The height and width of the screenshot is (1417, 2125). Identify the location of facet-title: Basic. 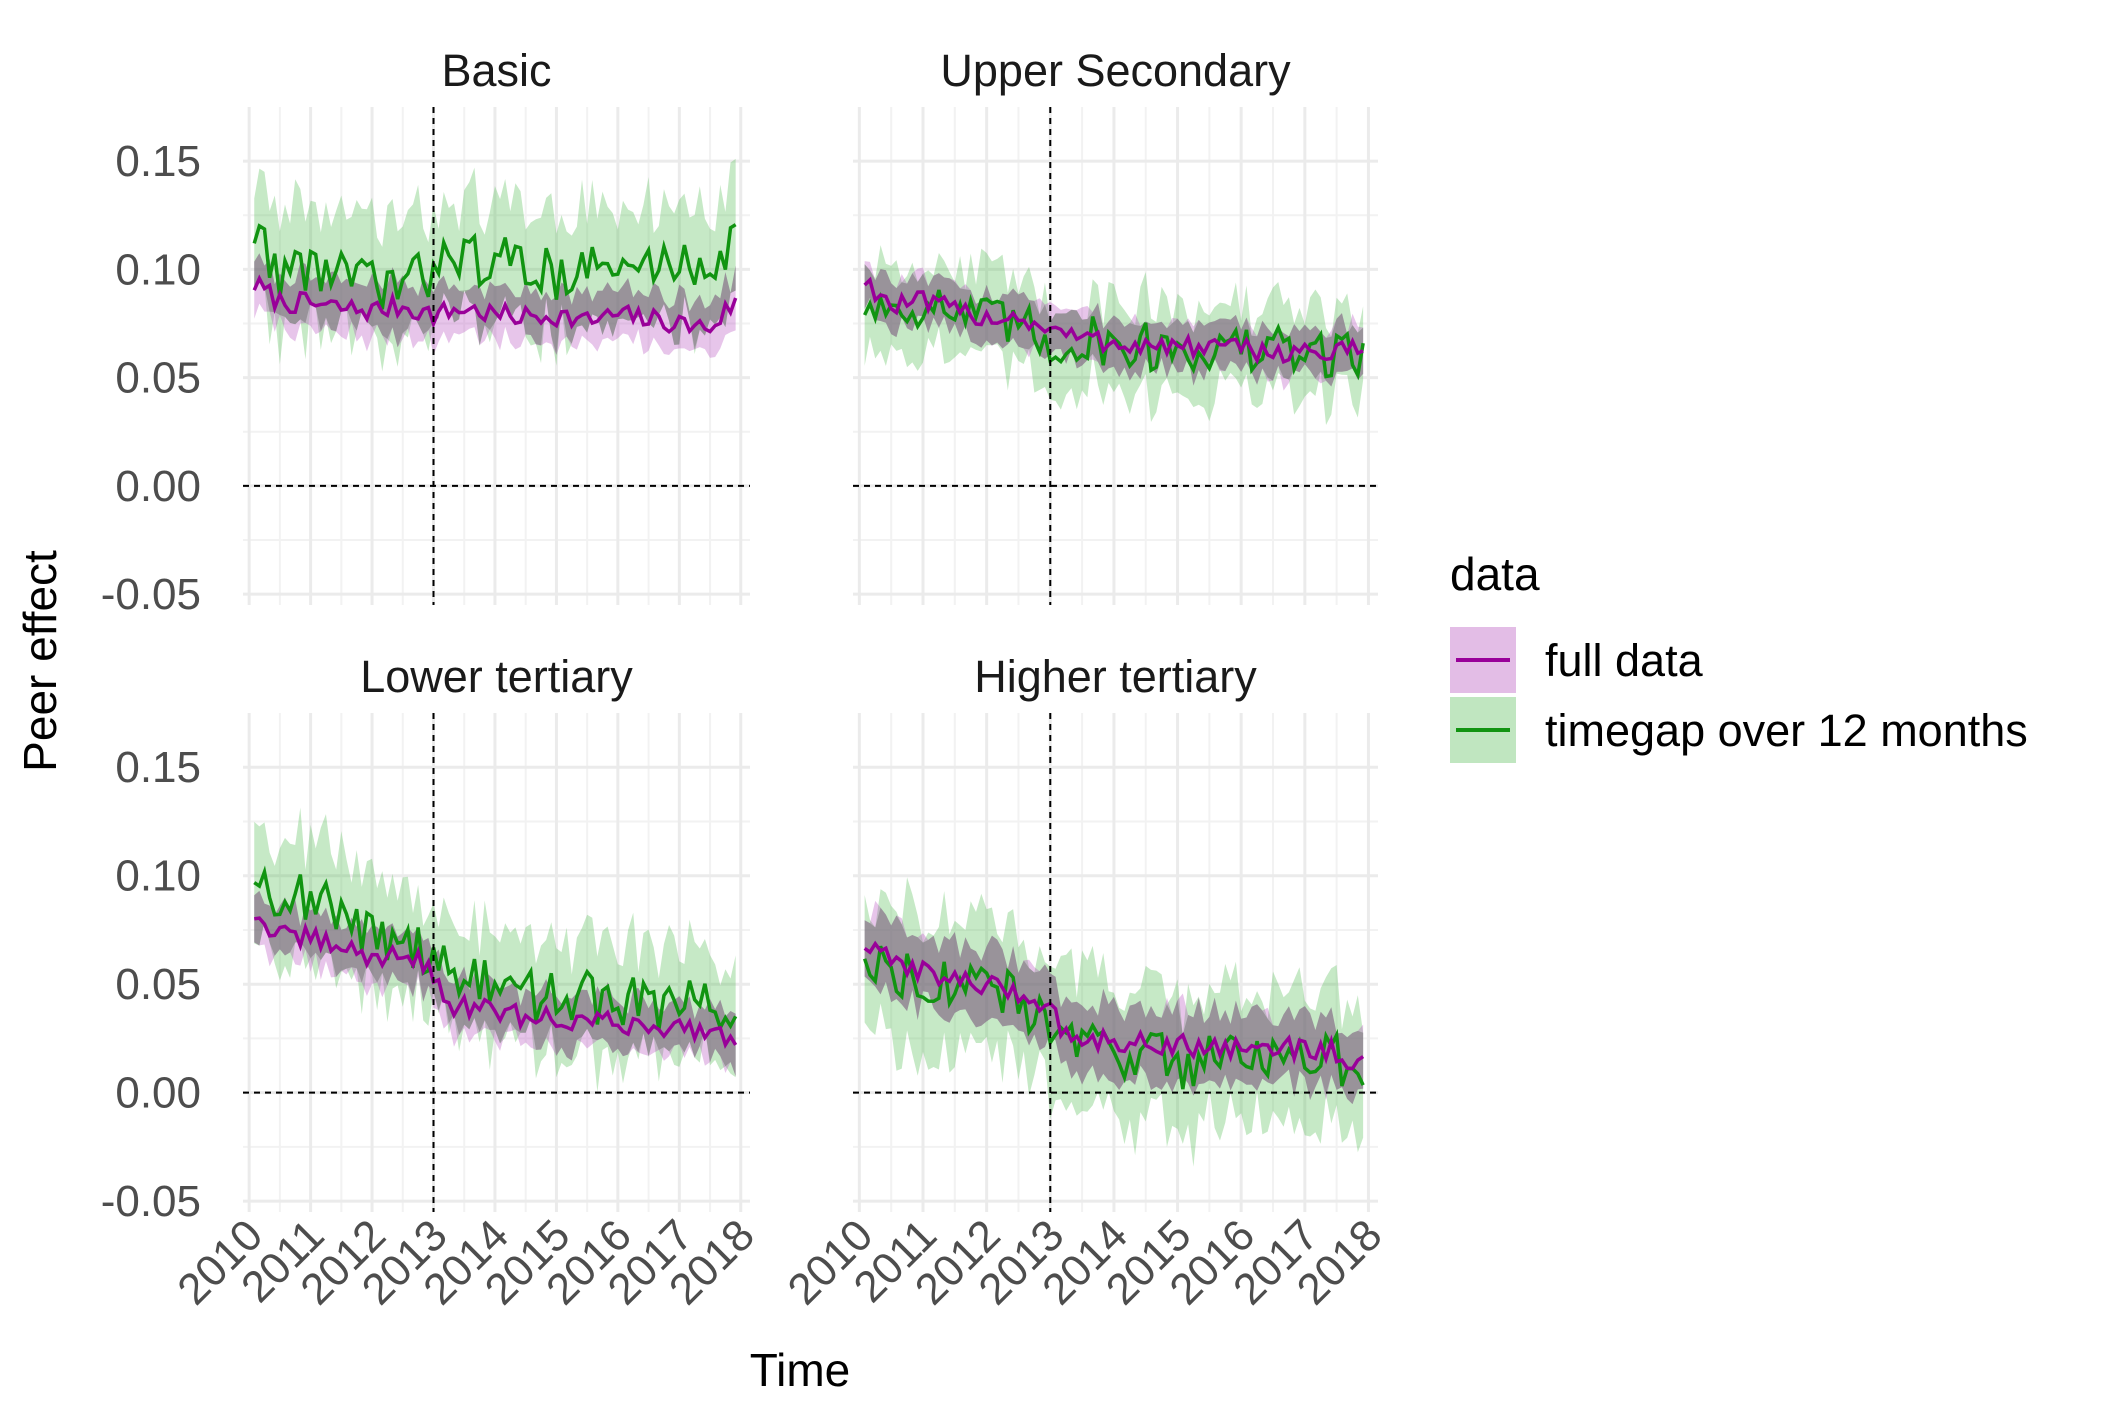
(496, 70).